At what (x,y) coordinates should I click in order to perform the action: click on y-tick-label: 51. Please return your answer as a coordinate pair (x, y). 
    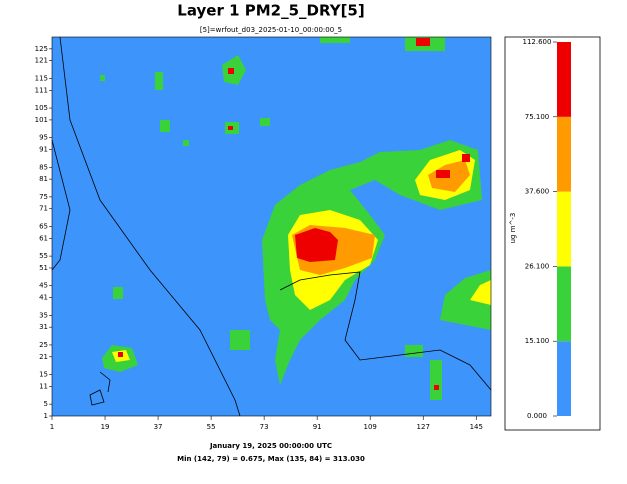
    Looking at the image, I should click on (43, 268).